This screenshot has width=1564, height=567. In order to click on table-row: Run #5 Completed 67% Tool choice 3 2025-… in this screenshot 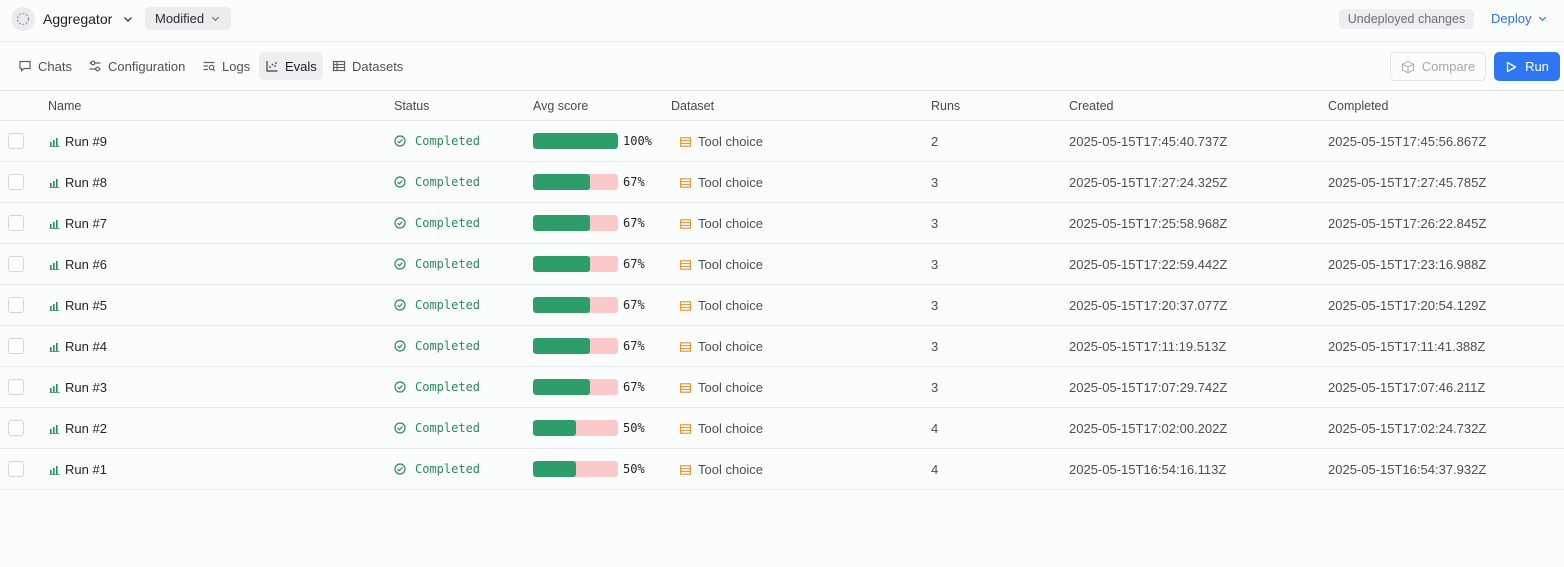, I will do `click(782, 305)`.